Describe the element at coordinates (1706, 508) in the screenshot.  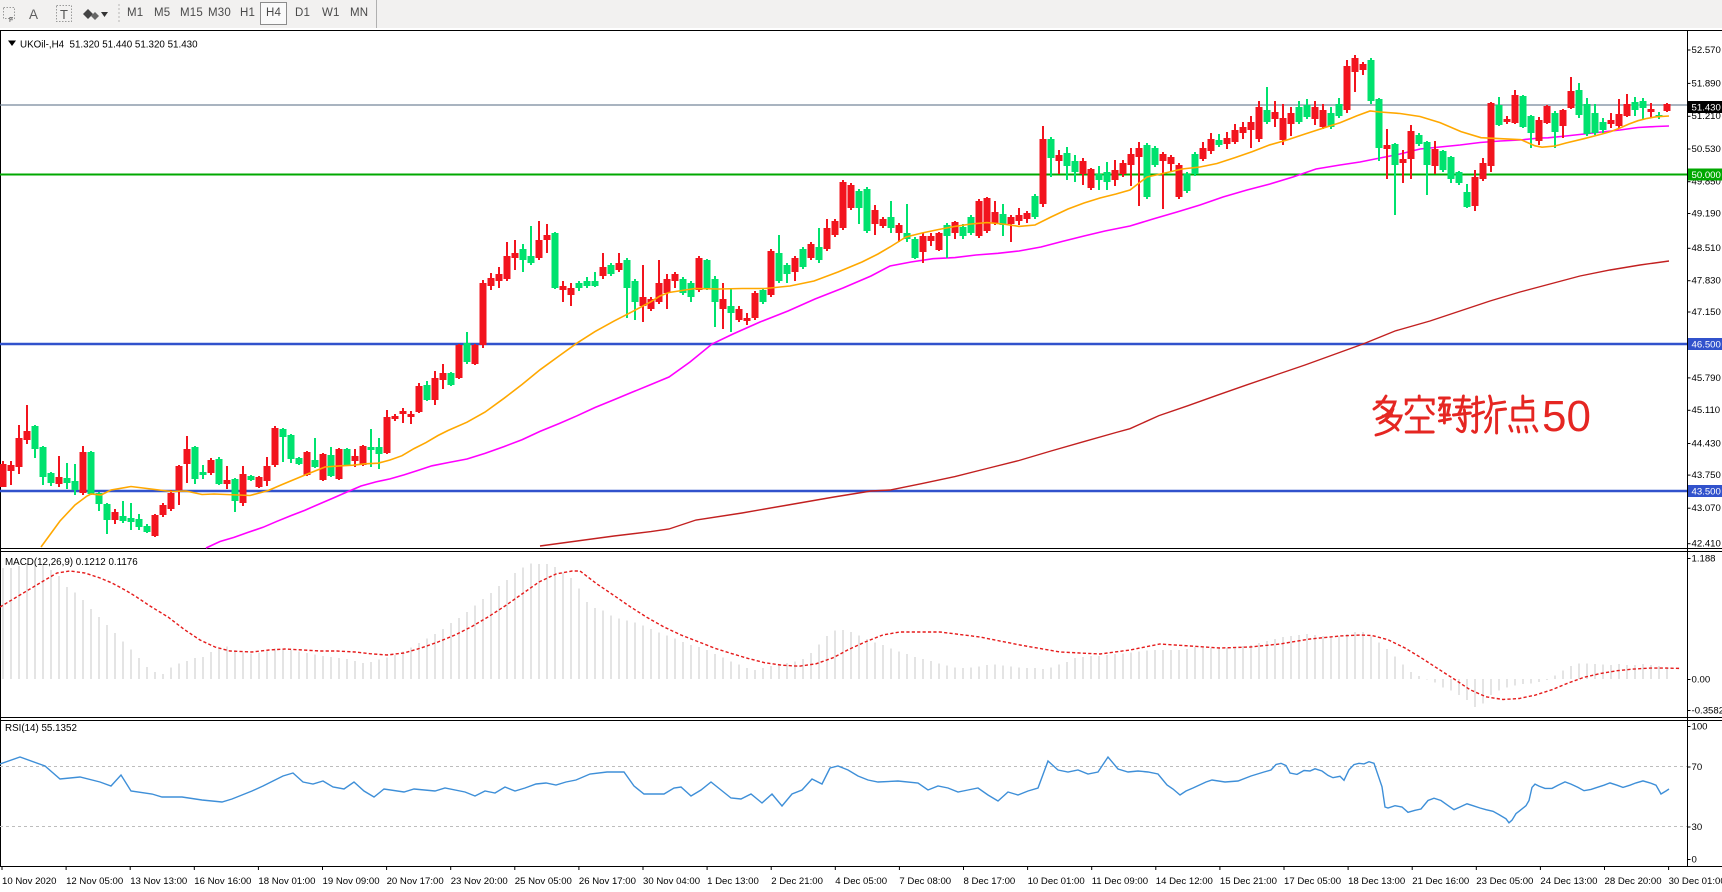
I see `svg-text: 43.070` at that location.